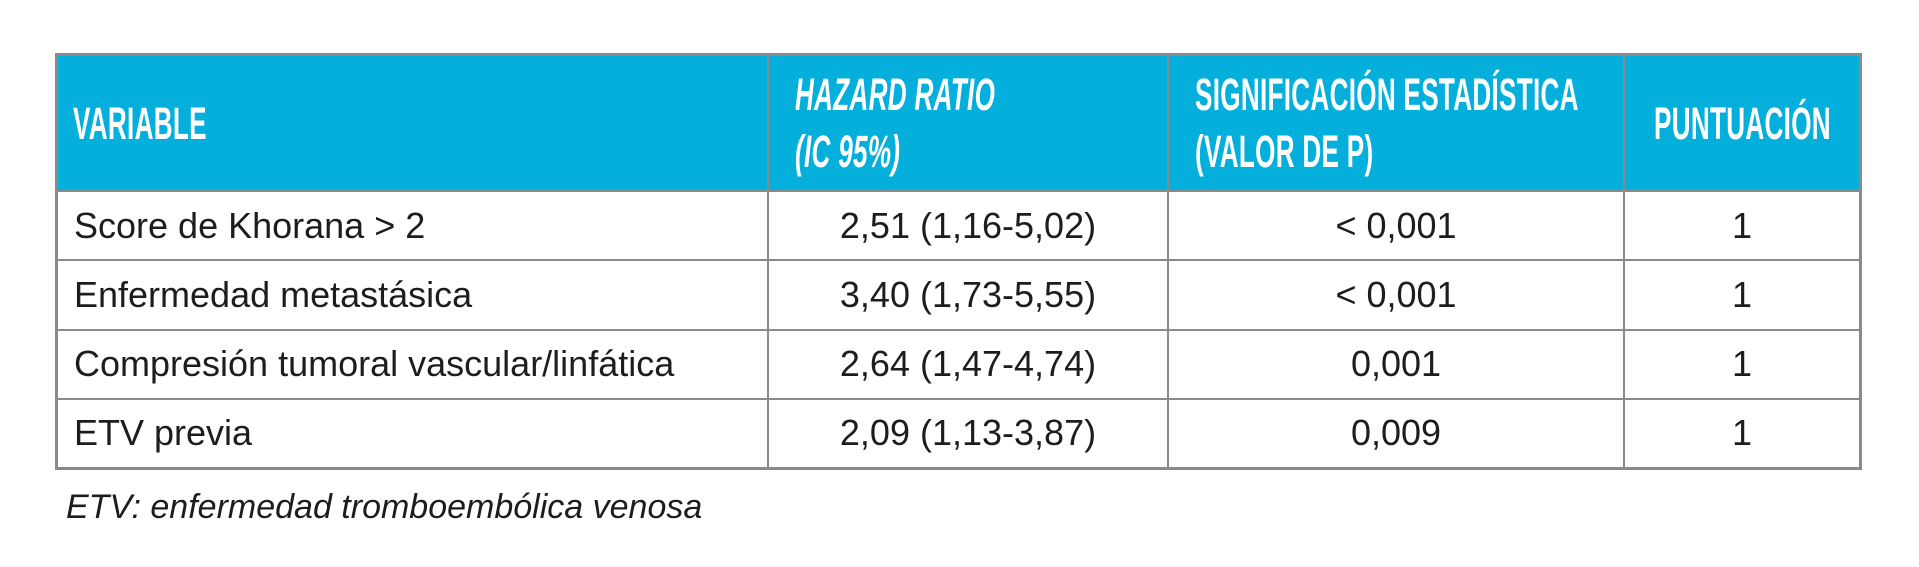  What do you see at coordinates (1395, 123) in the screenshot?
I see `header-cell-significance: SIGNIFICACIÓN ESTADÍSTICA (VALOR DE P)` at bounding box center [1395, 123].